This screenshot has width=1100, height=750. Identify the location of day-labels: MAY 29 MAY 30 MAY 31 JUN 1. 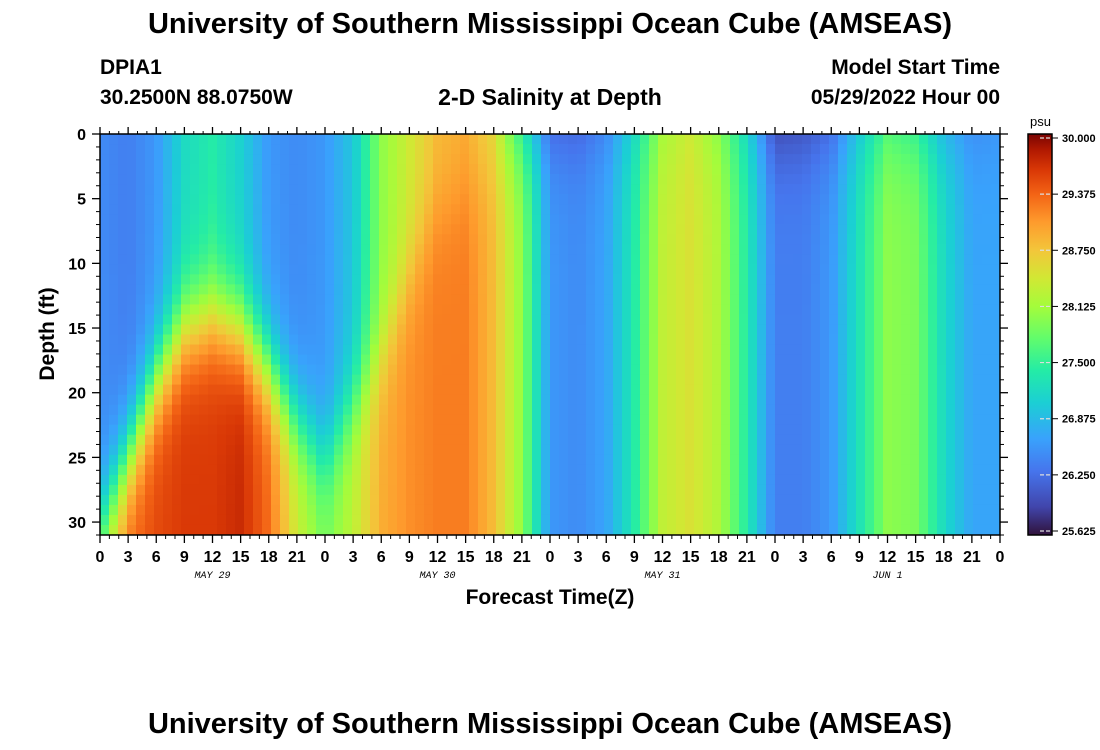
(548, 576).